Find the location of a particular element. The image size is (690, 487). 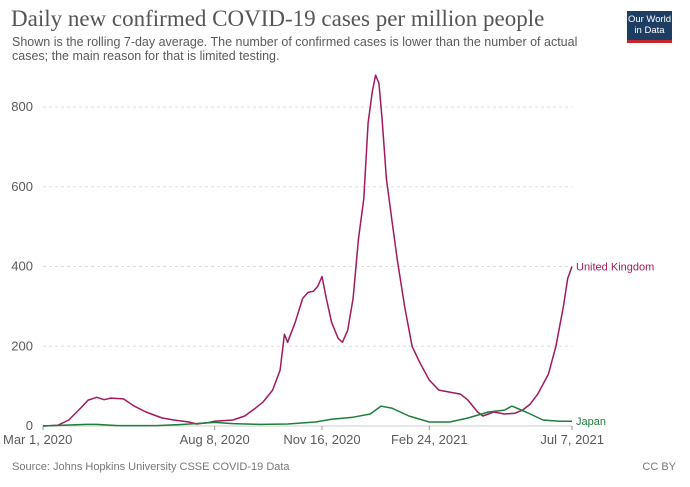

y-tick-label: 400 is located at coordinates (22, 266).